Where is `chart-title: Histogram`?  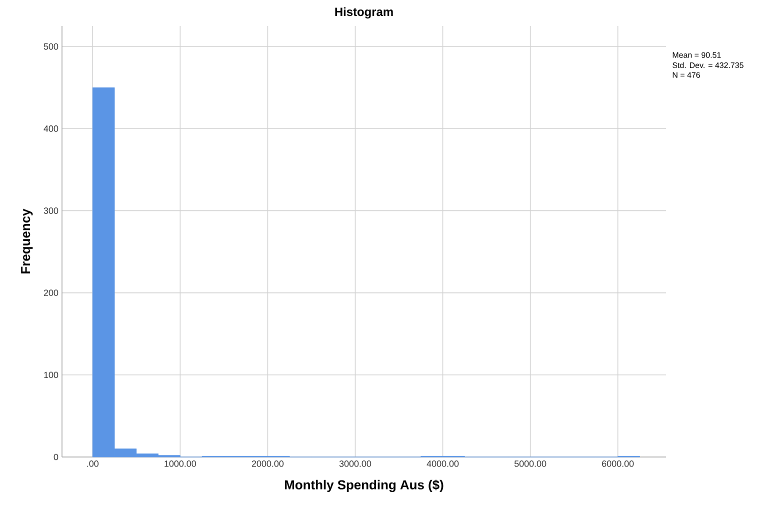 chart-title: Histogram is located at coordinates (364, 12).